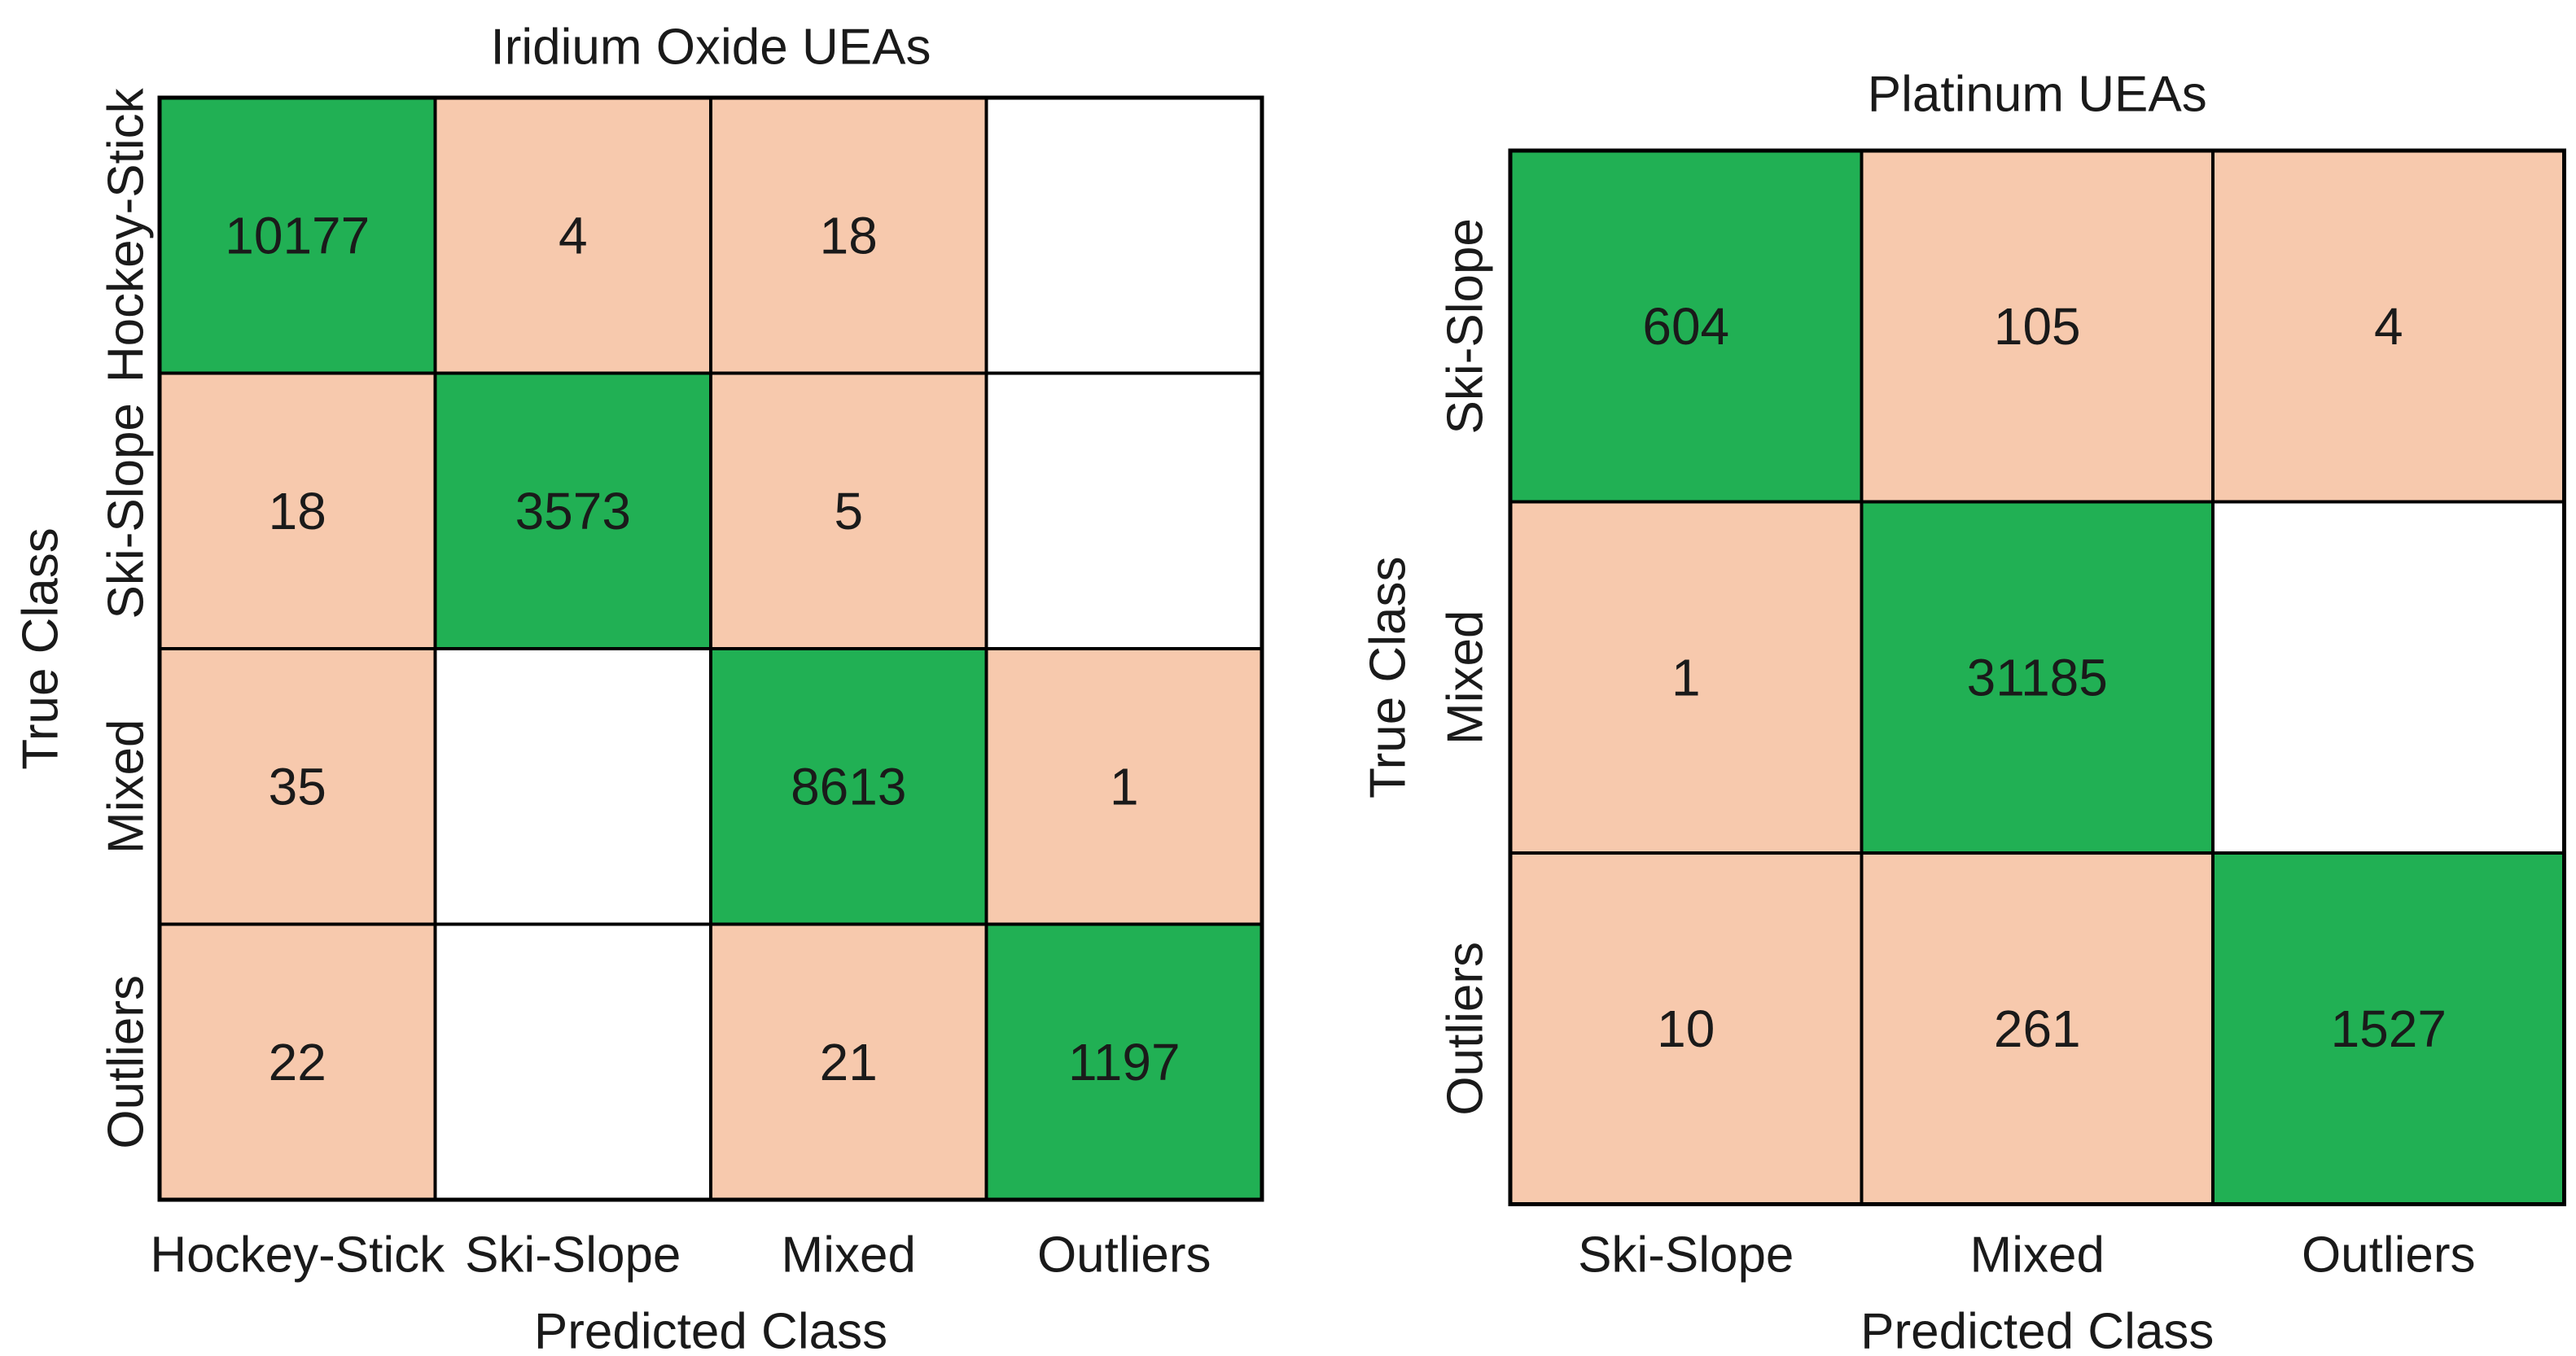  I want to click on cell-value-r1-c0: 18, so click(297, 511).